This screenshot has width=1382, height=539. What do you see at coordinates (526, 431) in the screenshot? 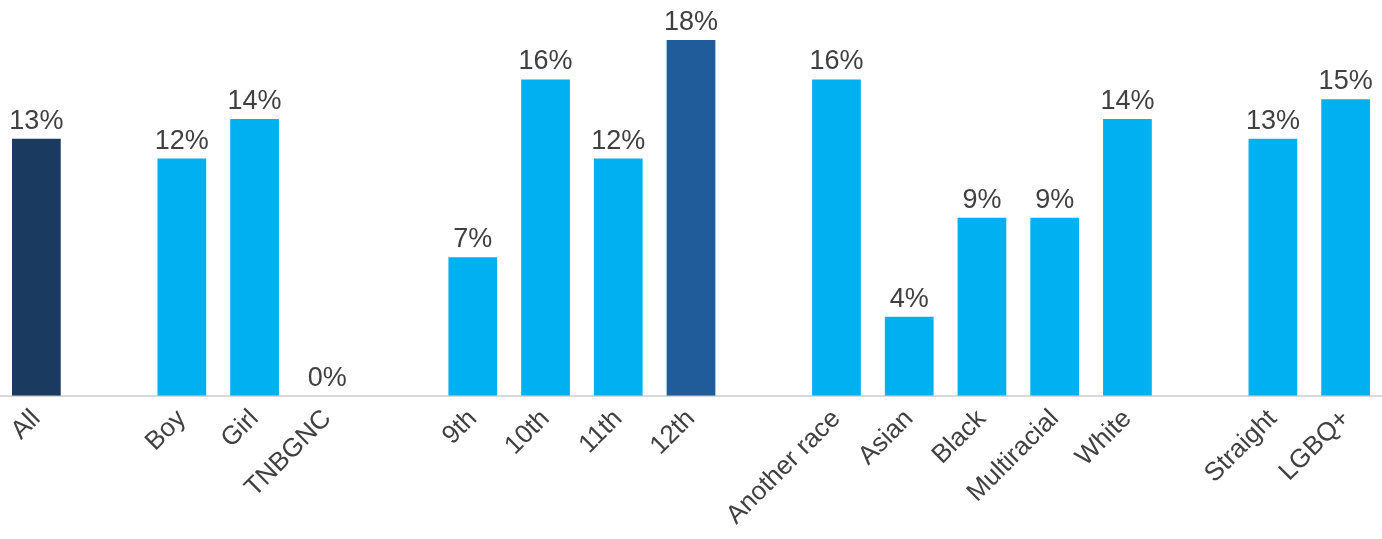
I see `x-tick-label: 10th` at bounding box center [526, 431].